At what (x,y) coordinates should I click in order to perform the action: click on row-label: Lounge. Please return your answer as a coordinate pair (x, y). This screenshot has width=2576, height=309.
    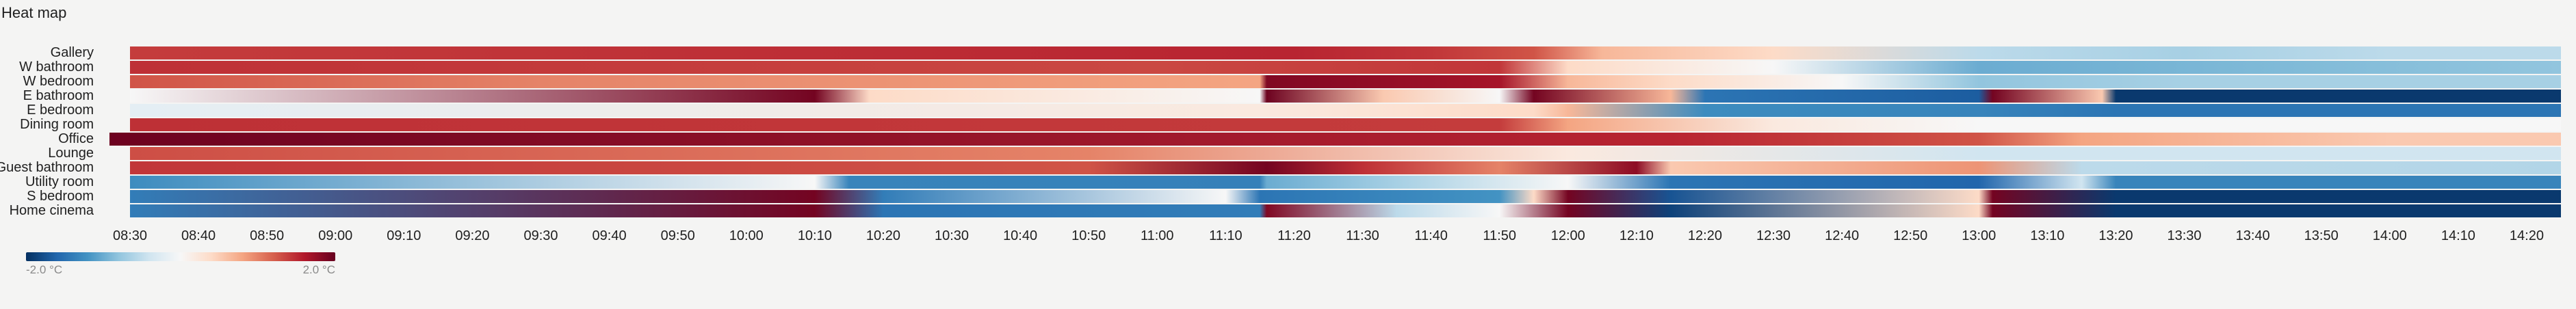
    Looking at the image, I should click on (71, 153).